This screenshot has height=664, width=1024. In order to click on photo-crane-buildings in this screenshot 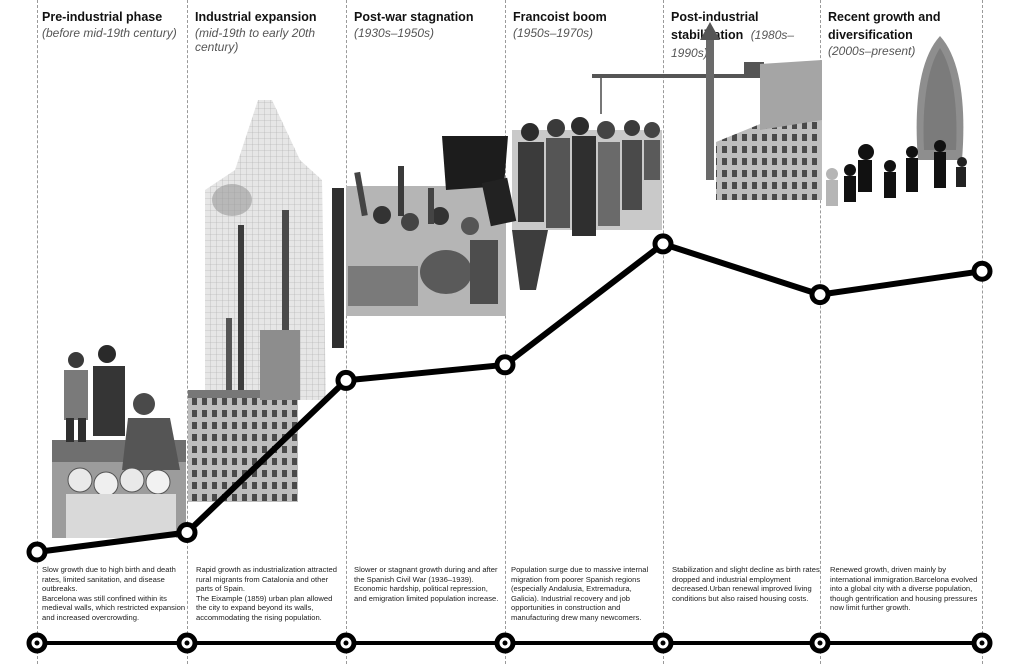, I will do `click(707, 111)`.